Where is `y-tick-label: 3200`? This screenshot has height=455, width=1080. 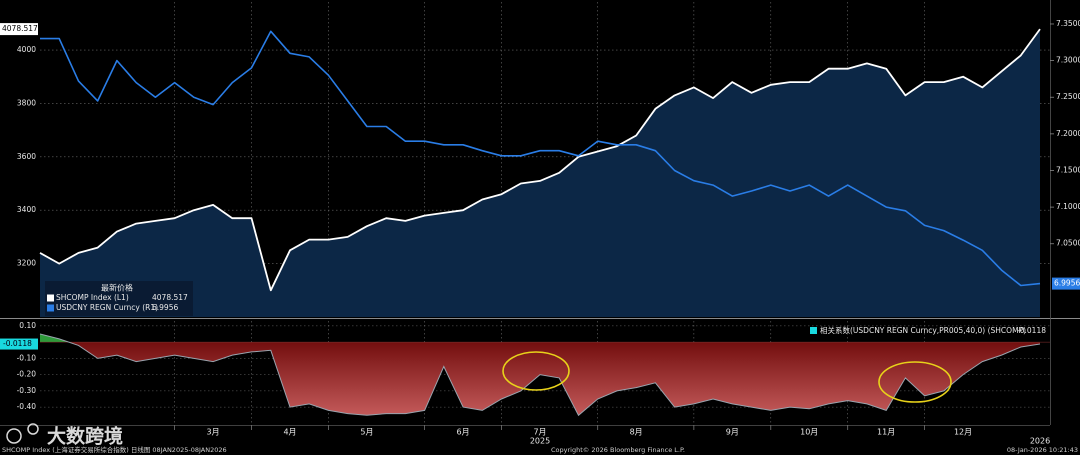
y-tick-label: 3200 is located at coordinates (26, 263).